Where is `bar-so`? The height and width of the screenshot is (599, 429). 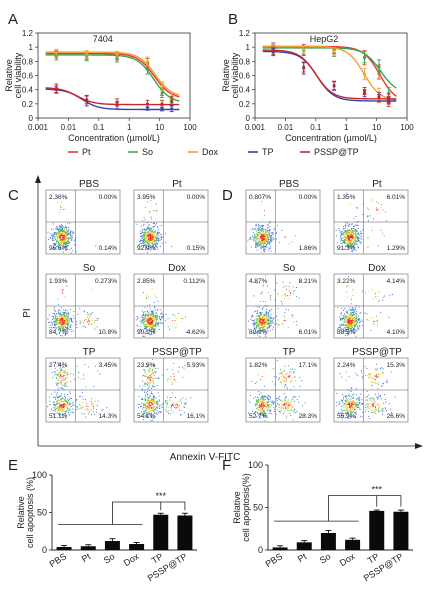 bar-so is located at coordinates (112, 545).